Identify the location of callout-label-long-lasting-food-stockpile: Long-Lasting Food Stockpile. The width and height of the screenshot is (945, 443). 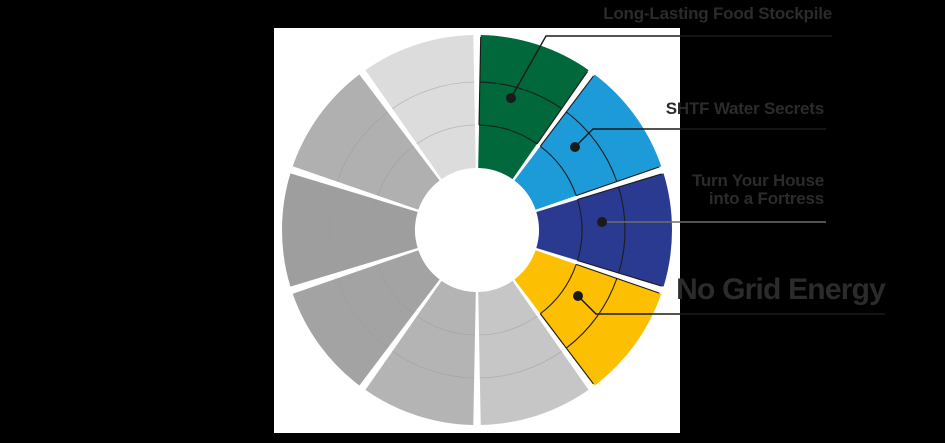
(717, 13).